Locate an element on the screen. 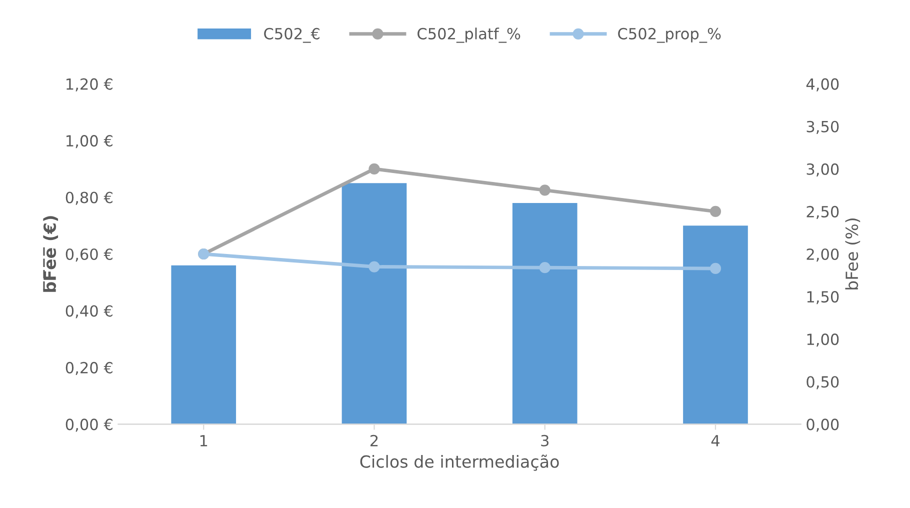 This screenshot has height=508, width=910. legend-label: C502_platf_% is located at coordinates (469, 35).